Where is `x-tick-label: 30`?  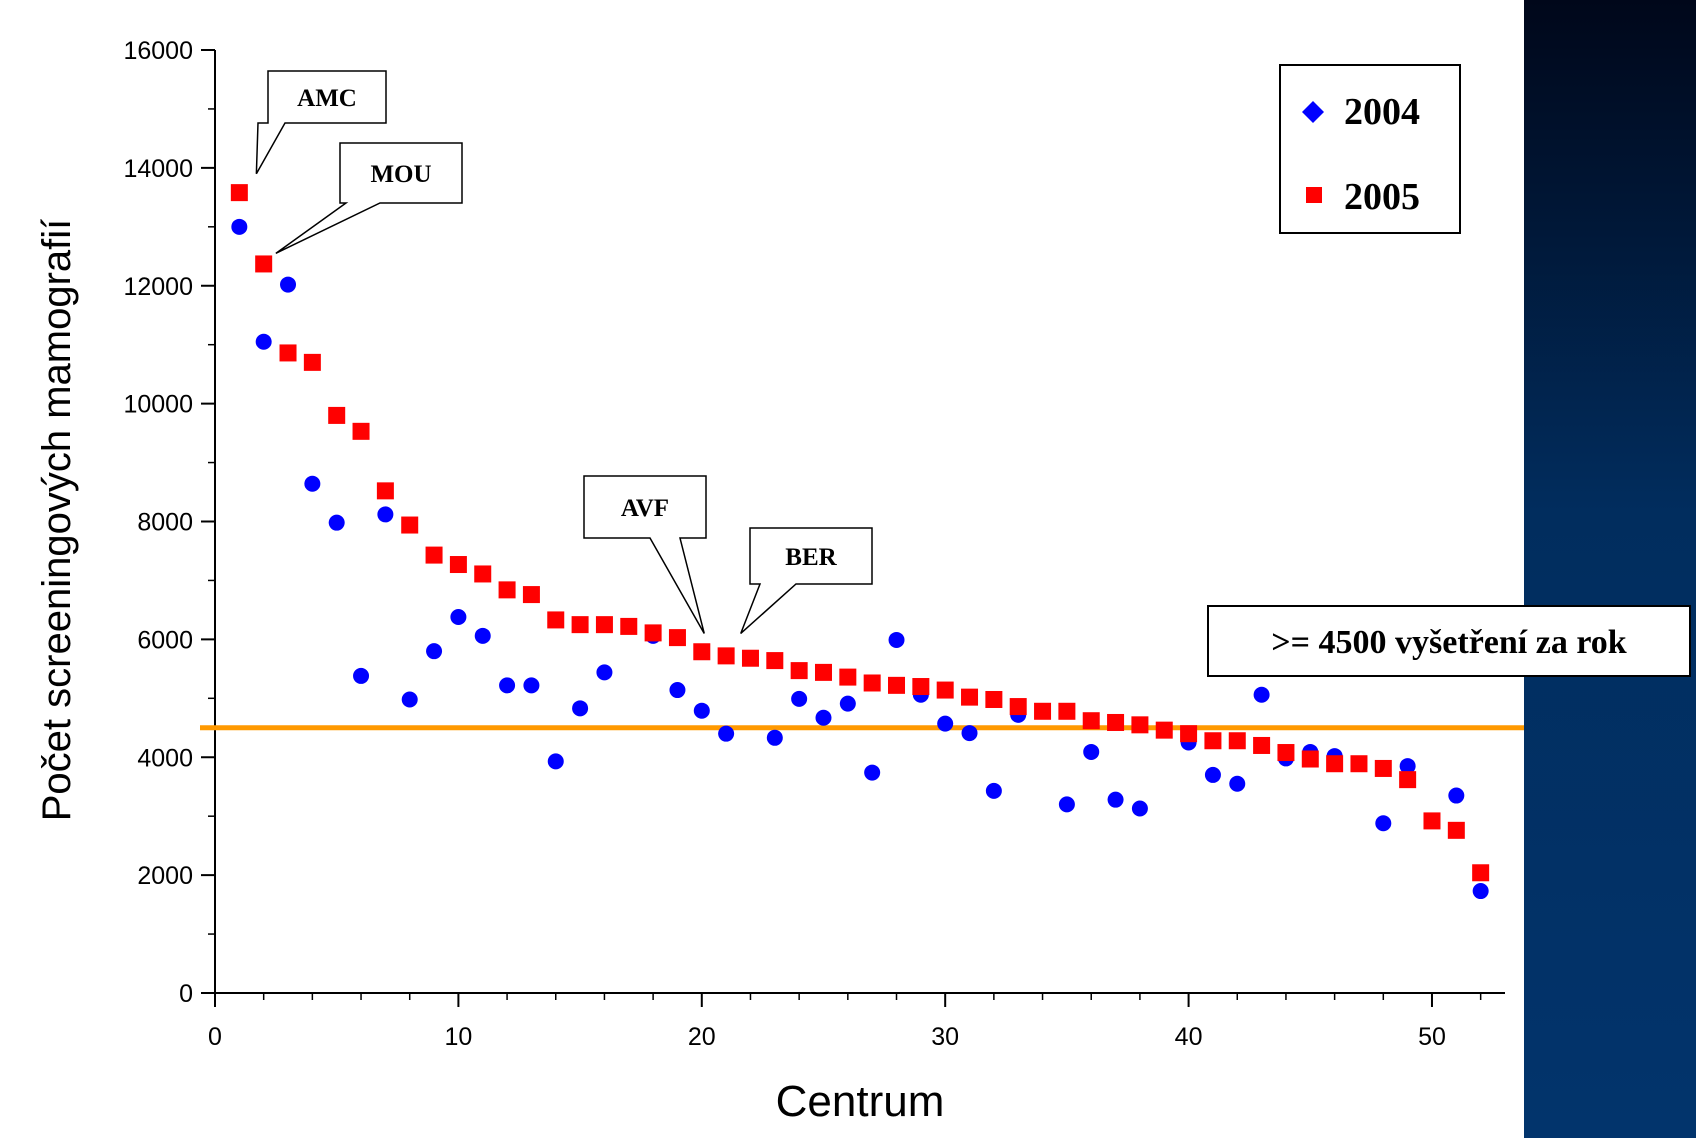 x-tick-label: 30 is located at coordinates (945, 1037).